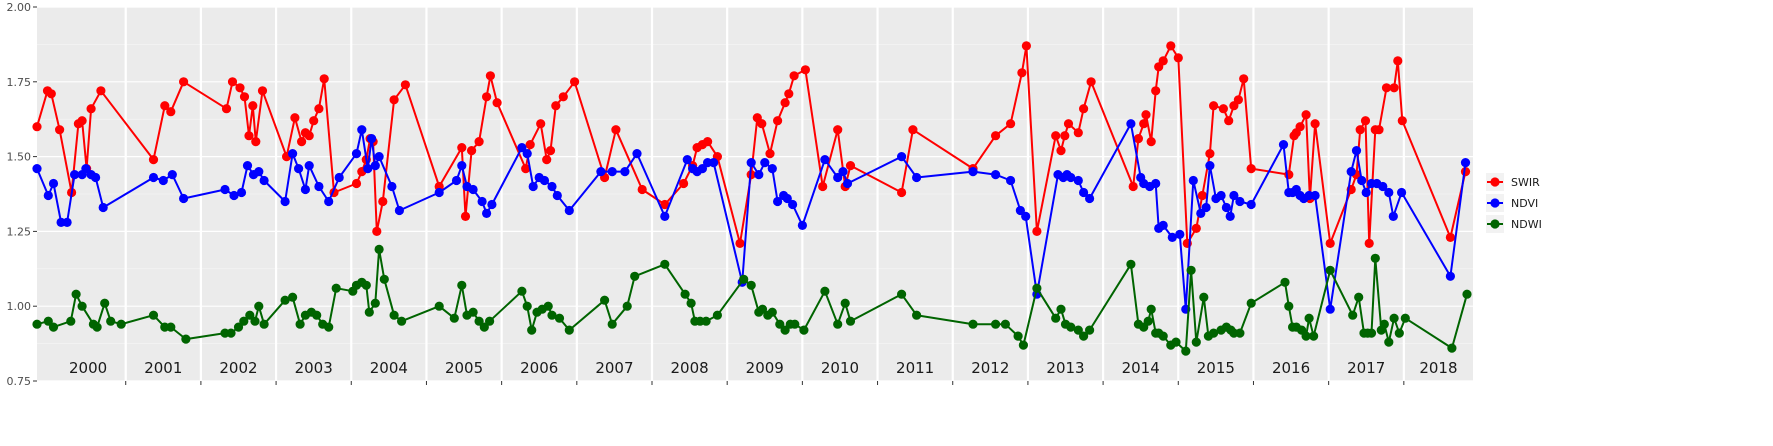 Image resolution: width=1773 pixels, height=446 pixels. Describe the element at coordinates (314, 368) in the screenshot. I see `year-label: 2003` at that location.